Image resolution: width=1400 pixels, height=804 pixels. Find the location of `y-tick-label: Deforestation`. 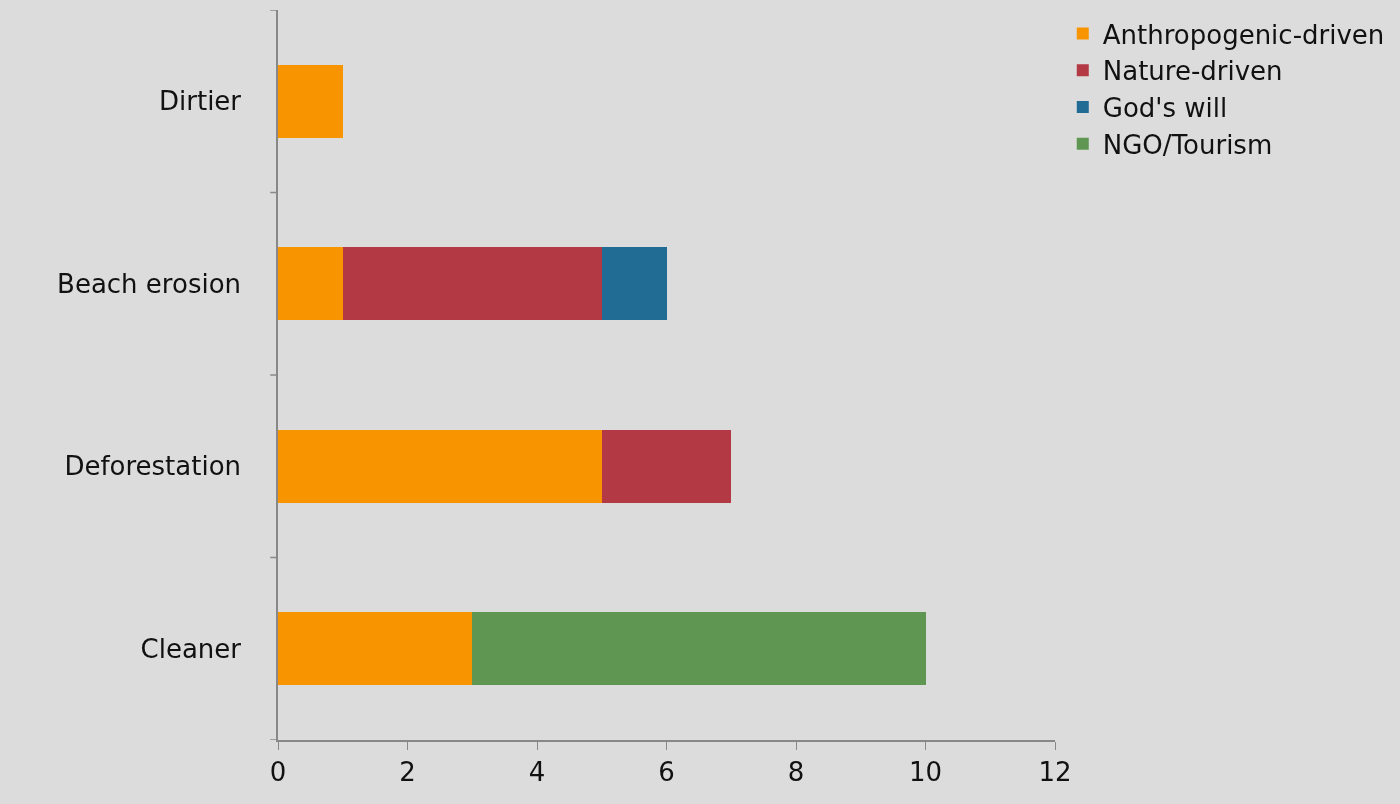

y-tick-label: Deforestation is located at coordinates (153, 466).